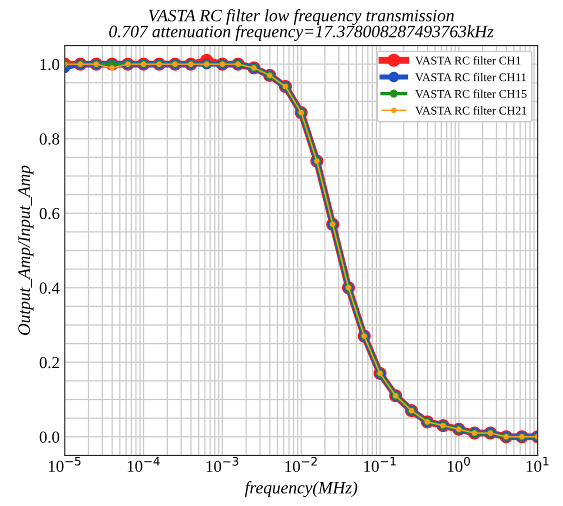 This screenshot has width=563, height=506. Describe the element at coordinates (301, 25) in the screenshot. I see `chart-title: VASTA RC filter low frequency transmission 0.707 attenuation frequency=17.378008287493763kHz` at that location.